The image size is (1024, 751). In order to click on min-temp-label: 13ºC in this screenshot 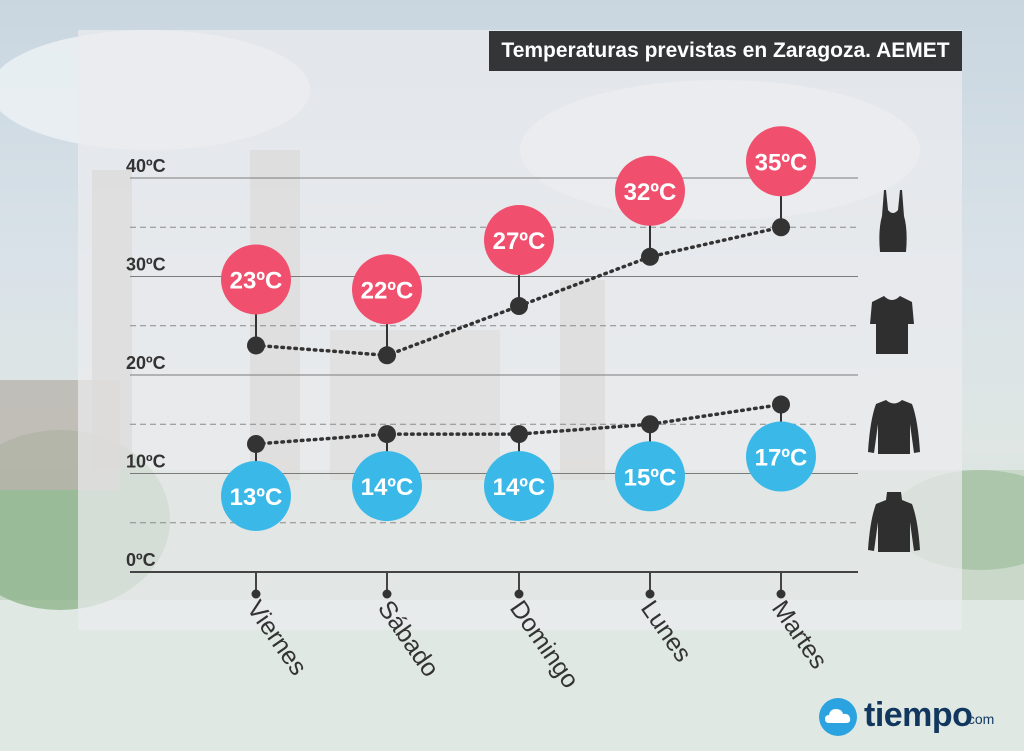, I will do `click(256, 497)`.